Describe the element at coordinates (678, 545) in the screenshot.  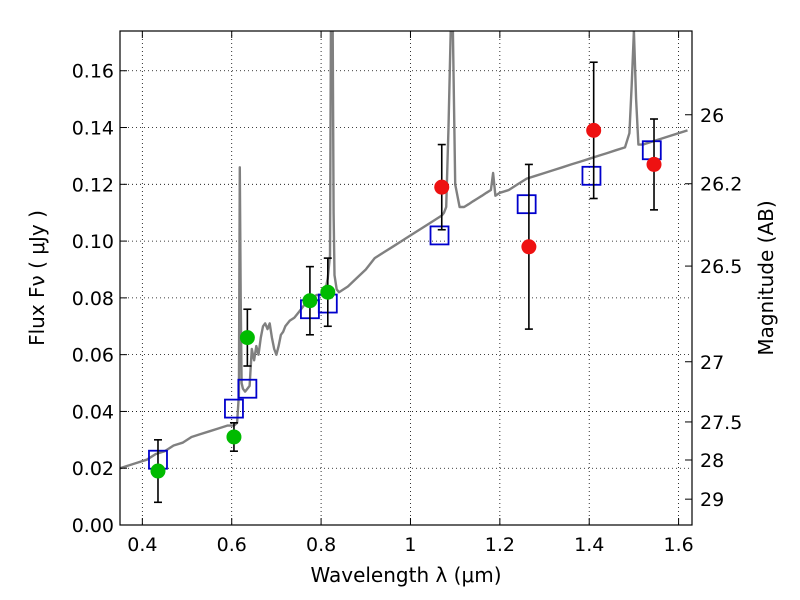
I see `x-tick-label: 1.6` at that location.